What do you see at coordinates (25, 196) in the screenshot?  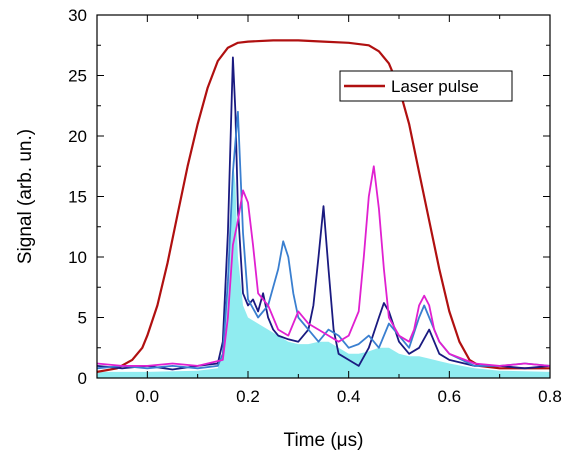 I see `y-axis-title: Signal (arb. un.)` at bounding box center [25, 196].